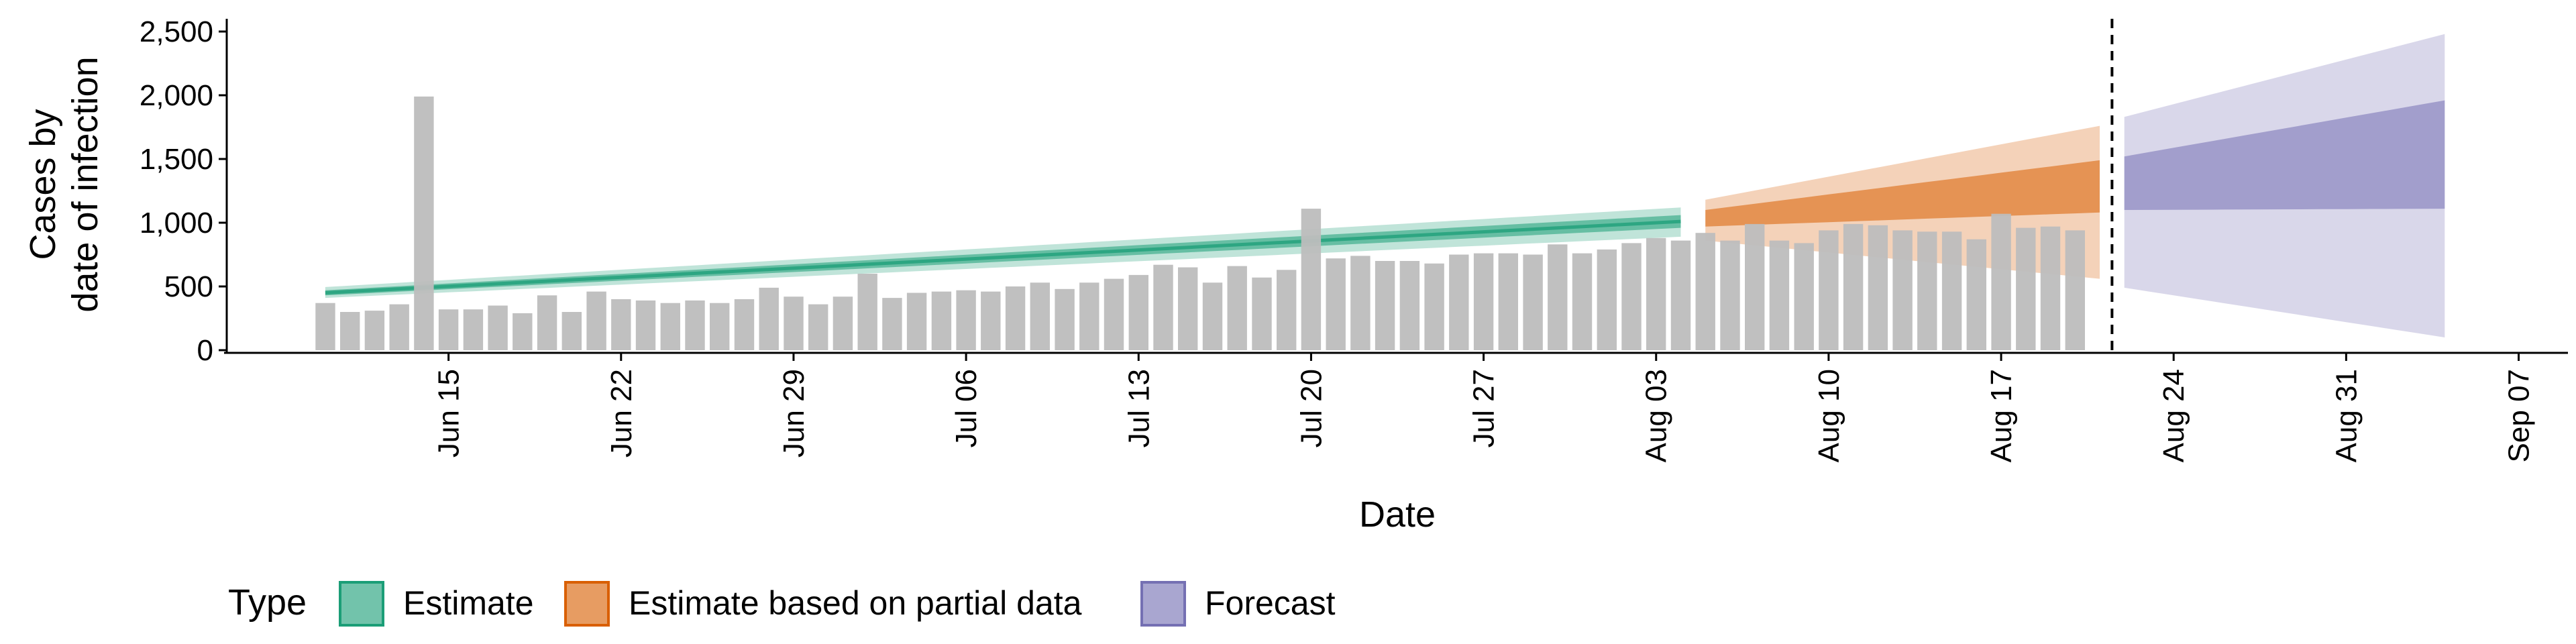  What do you see at coordinates (1397, 514) in the screenshot?
I see `x-axis-title: Date` at bounding box center [1397, 514].